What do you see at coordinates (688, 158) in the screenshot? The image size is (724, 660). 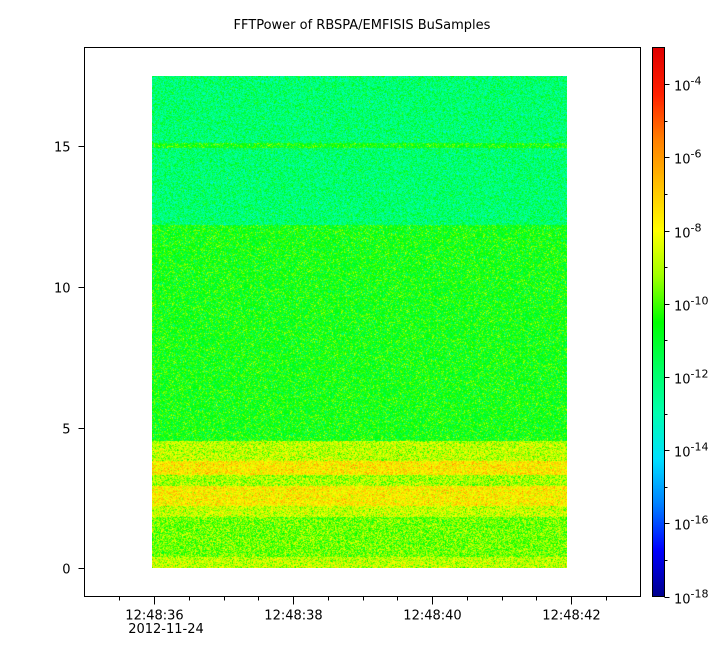 I see `colorbar-tick-label: 10⁻⁶` at bounding box center [688, 158].